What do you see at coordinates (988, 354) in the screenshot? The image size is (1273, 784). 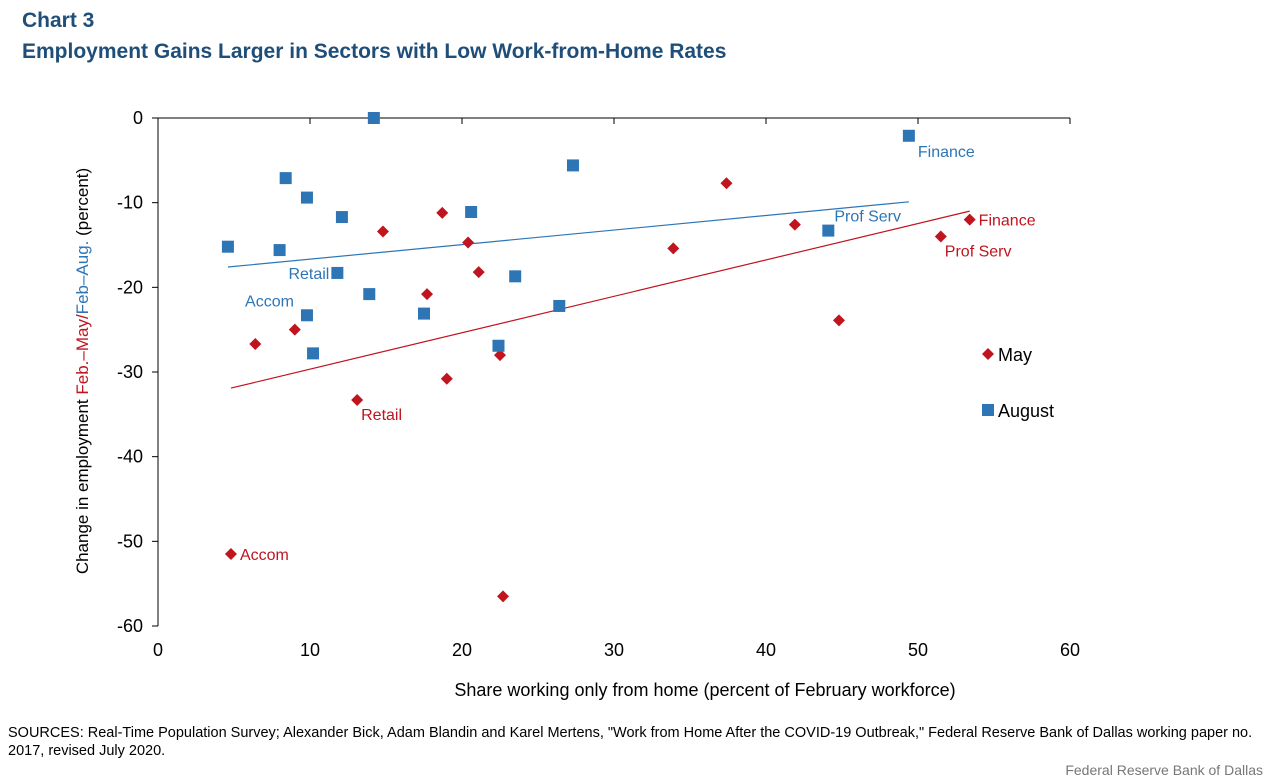 I see `legend-may-marker` at bounding box center [988, 354].